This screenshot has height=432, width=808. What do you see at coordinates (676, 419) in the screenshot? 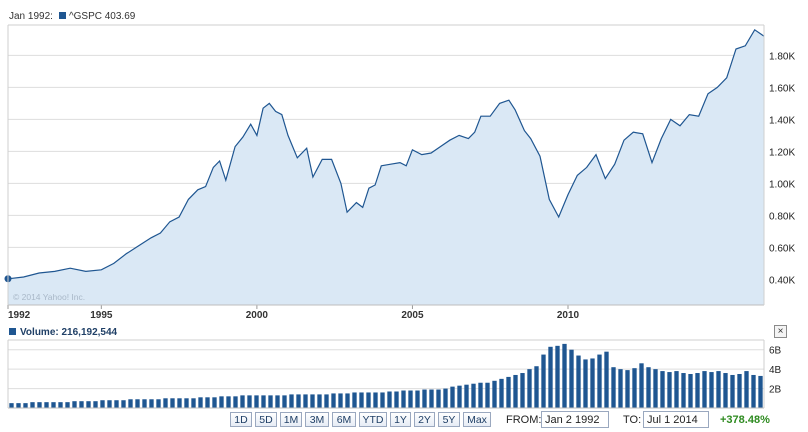
I see `to-date-input` at bounding box center [676, 419].